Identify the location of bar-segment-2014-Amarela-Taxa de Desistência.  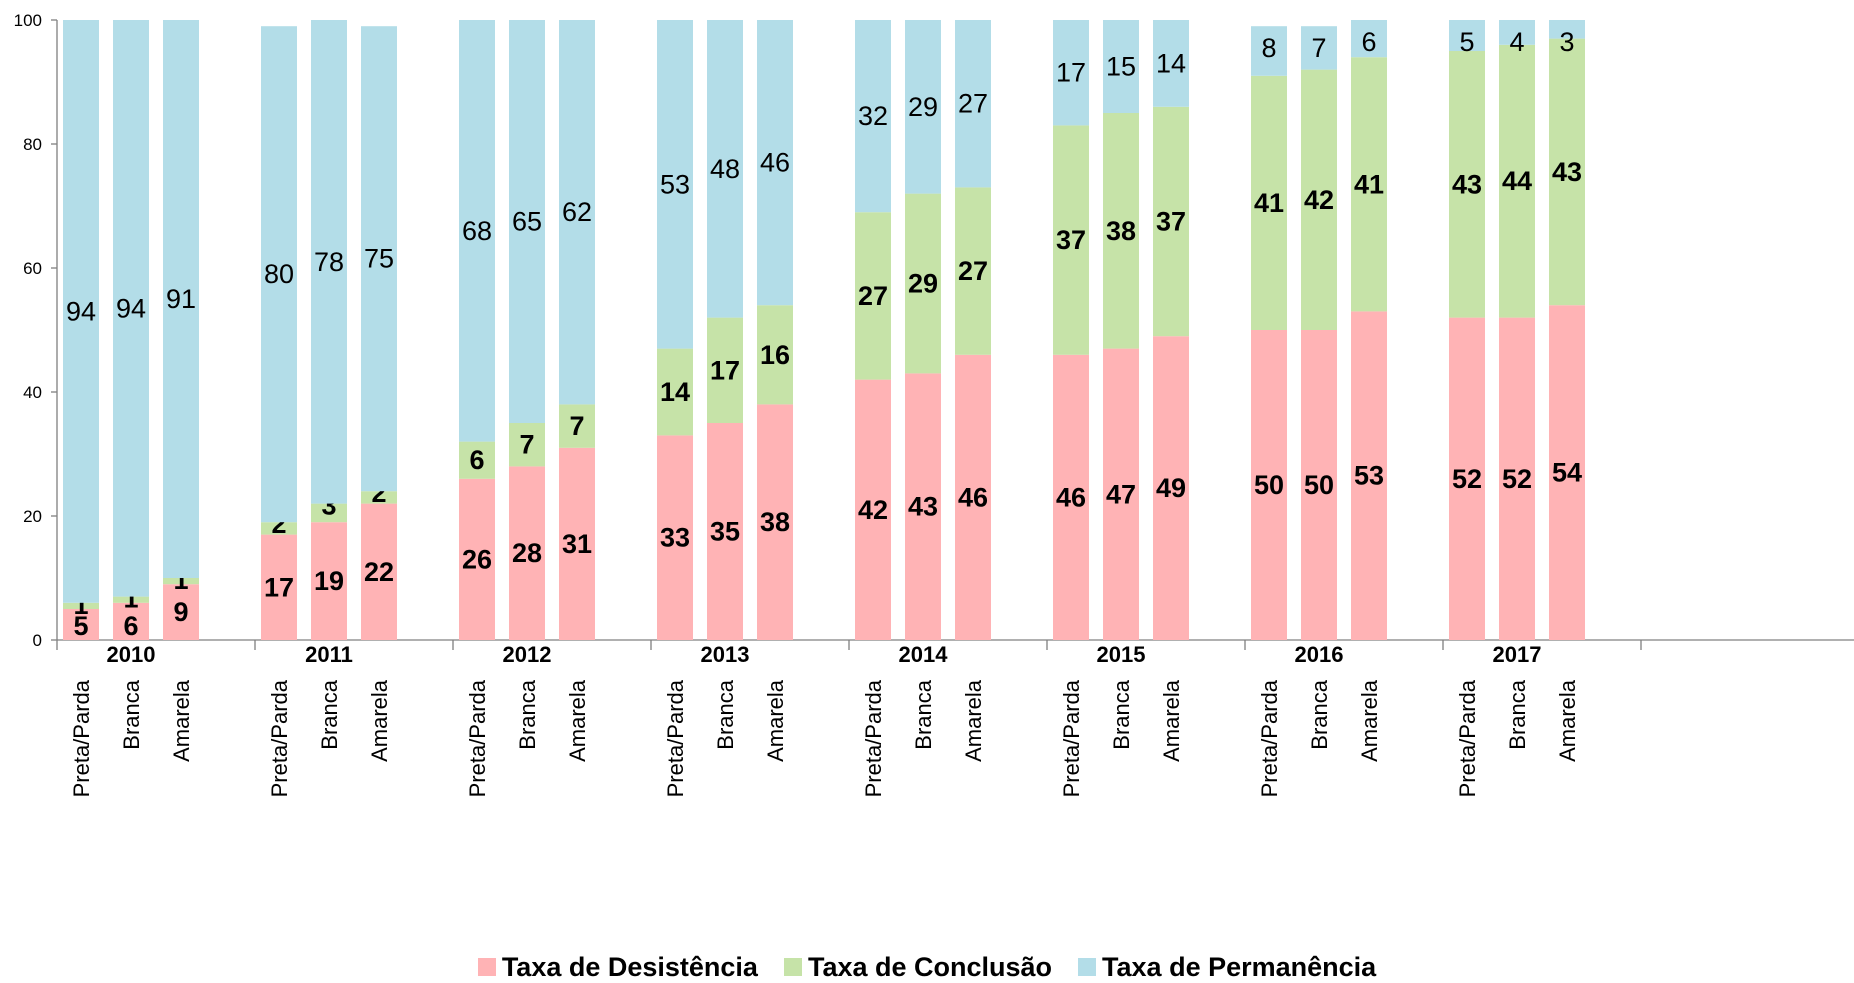
(973, 497).